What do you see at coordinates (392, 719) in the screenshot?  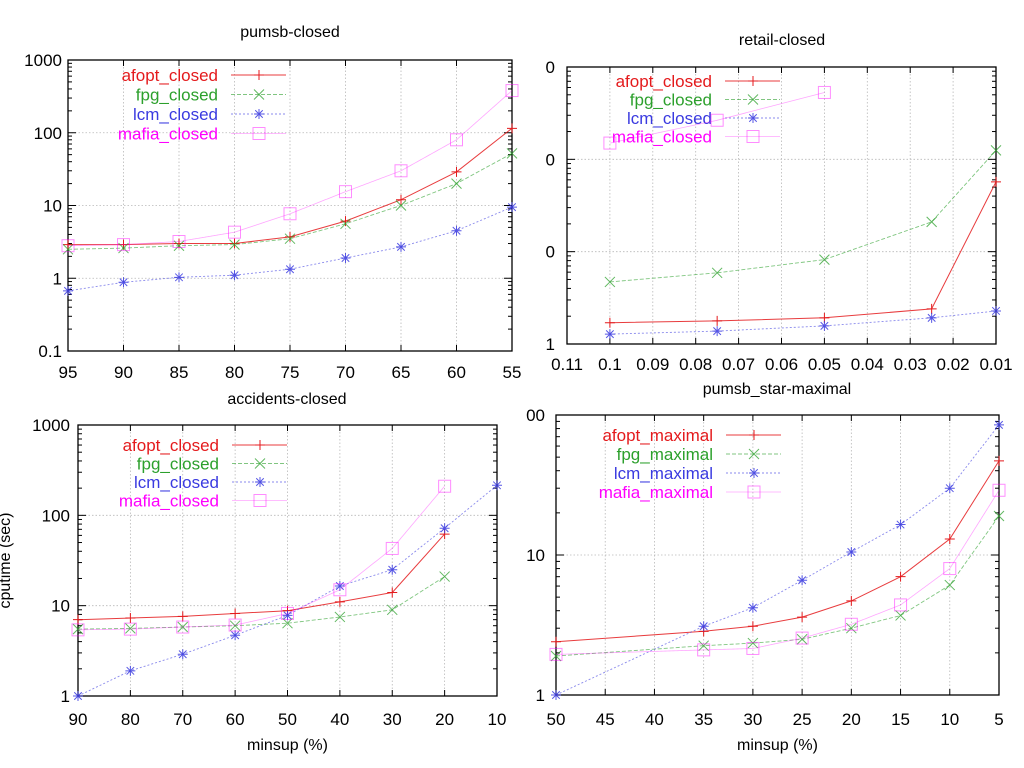 I see `x-tick-label: 30` at bounding box center [392, 719].